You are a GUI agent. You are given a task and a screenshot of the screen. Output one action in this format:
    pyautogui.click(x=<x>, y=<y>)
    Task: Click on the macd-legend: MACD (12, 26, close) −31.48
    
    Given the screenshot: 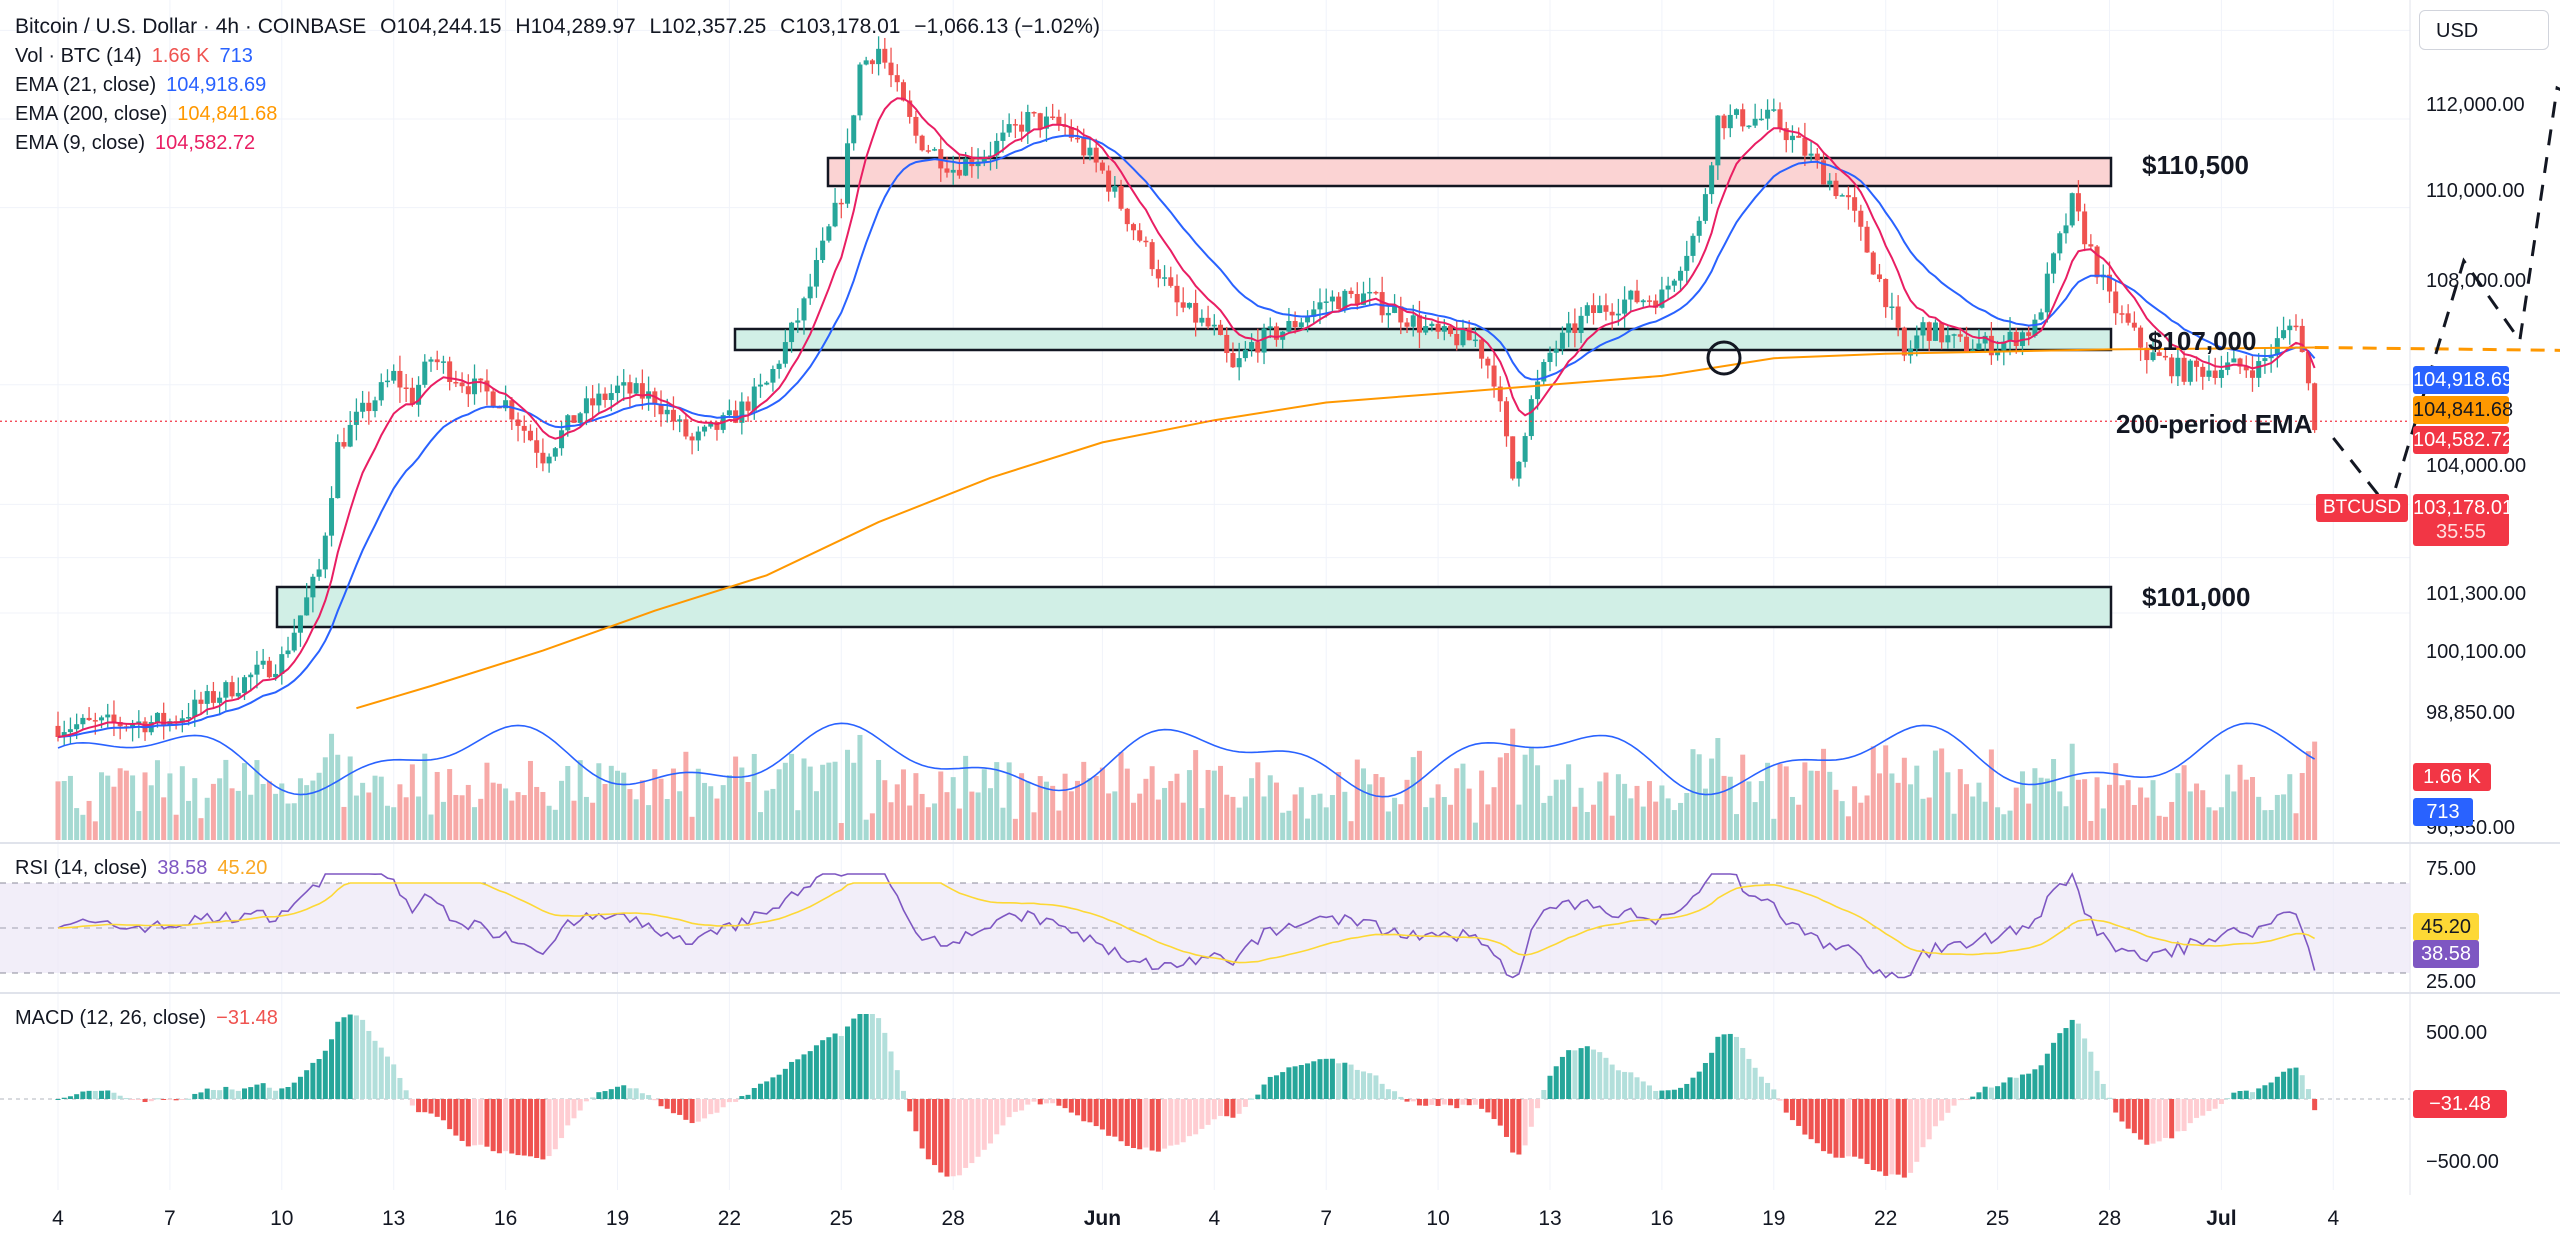 What is the action you would take?
    pyautogui.click(x=151, y=1018)
    